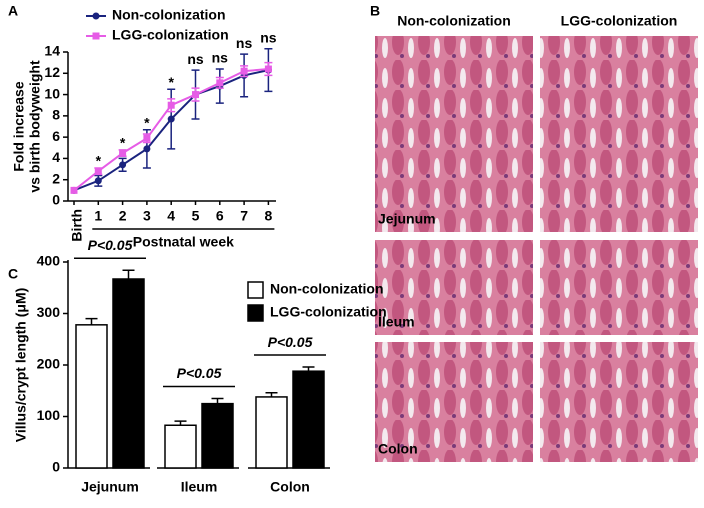 This screenshot has height=508, width=704. What do you see at coordinates (56, 136) in the screenshot?
I see `y-tick-label: 6` at bounding box center [56, 136].